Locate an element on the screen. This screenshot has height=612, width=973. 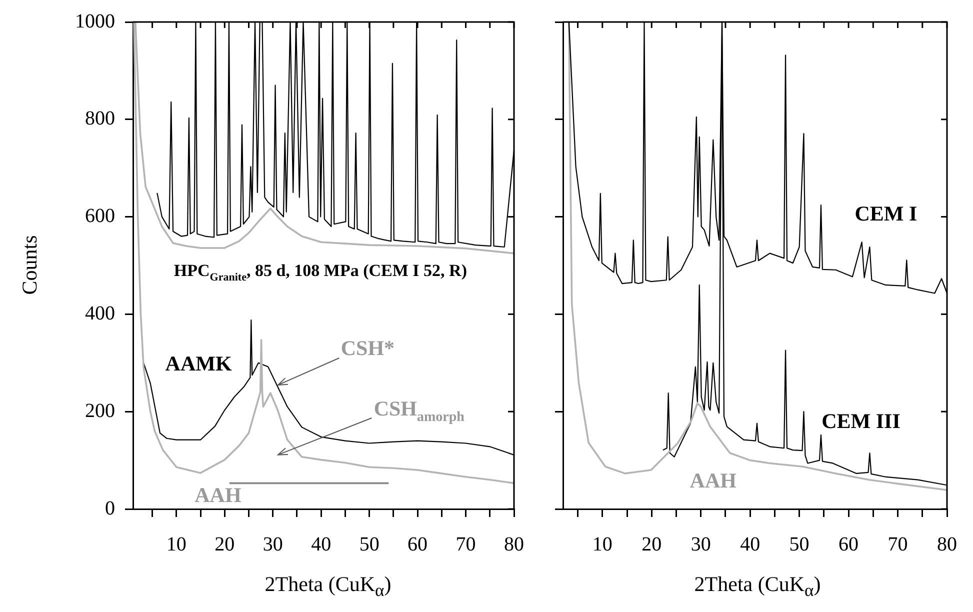
annotation: AAMK is located at coordinates (198, 363).